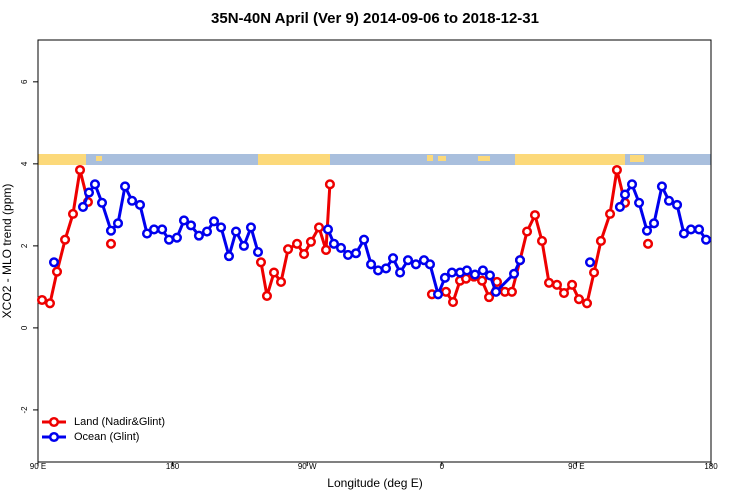 The image size is (750, 500). Describe the element at coordinates (374, 159) in the screenshot. I see `land-ocean-strip` at that location.